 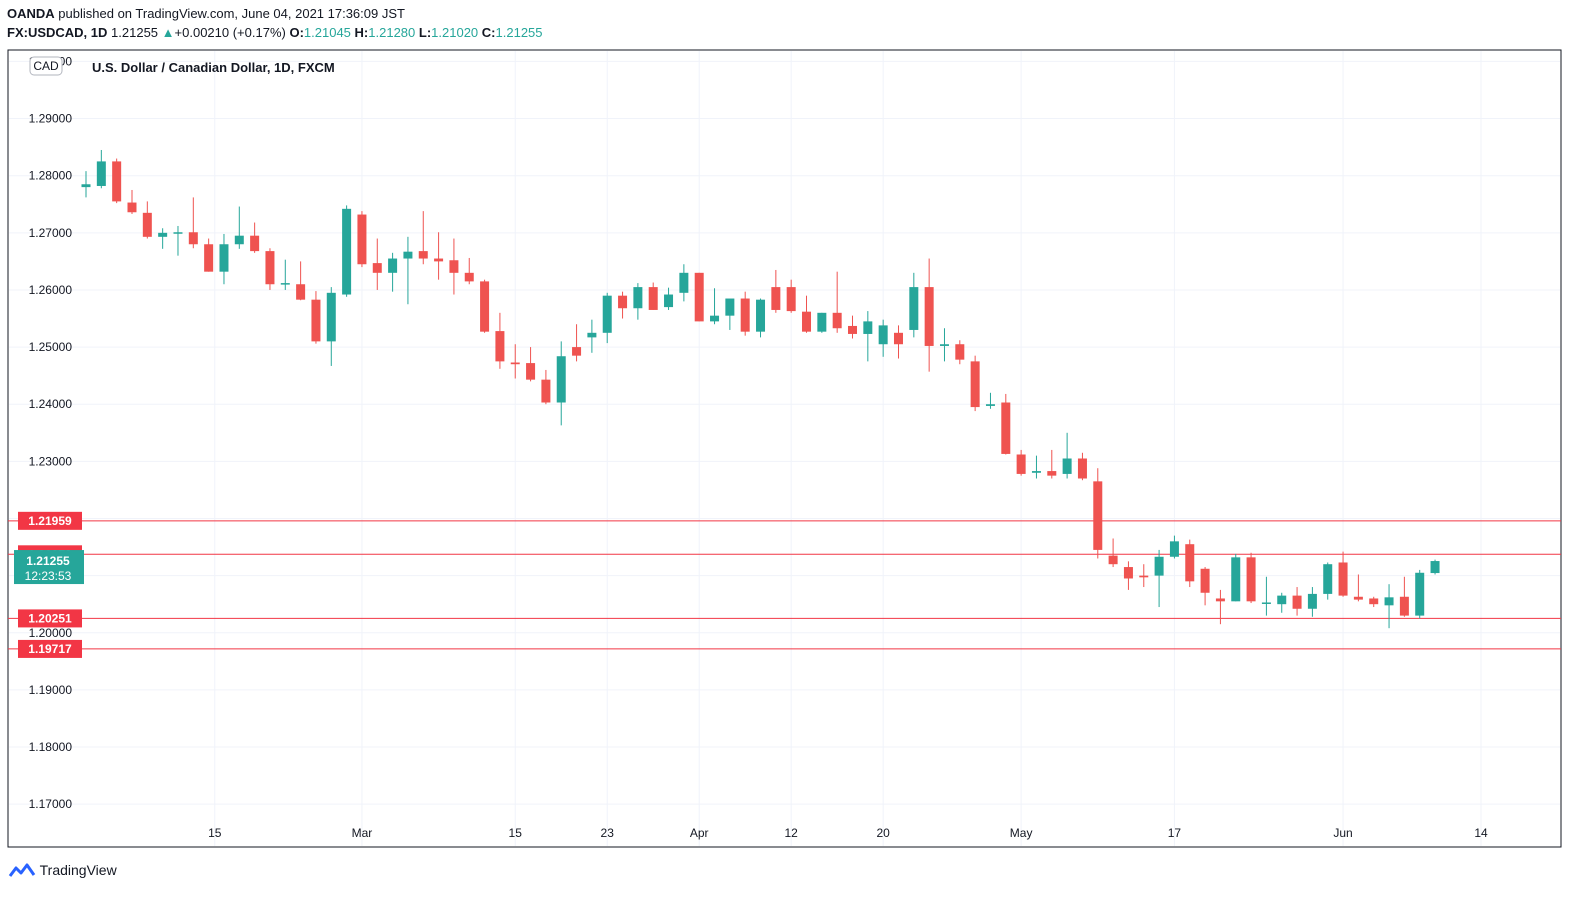 I want to click on x-tick-label: Jun, so click(x=1342, y=833).